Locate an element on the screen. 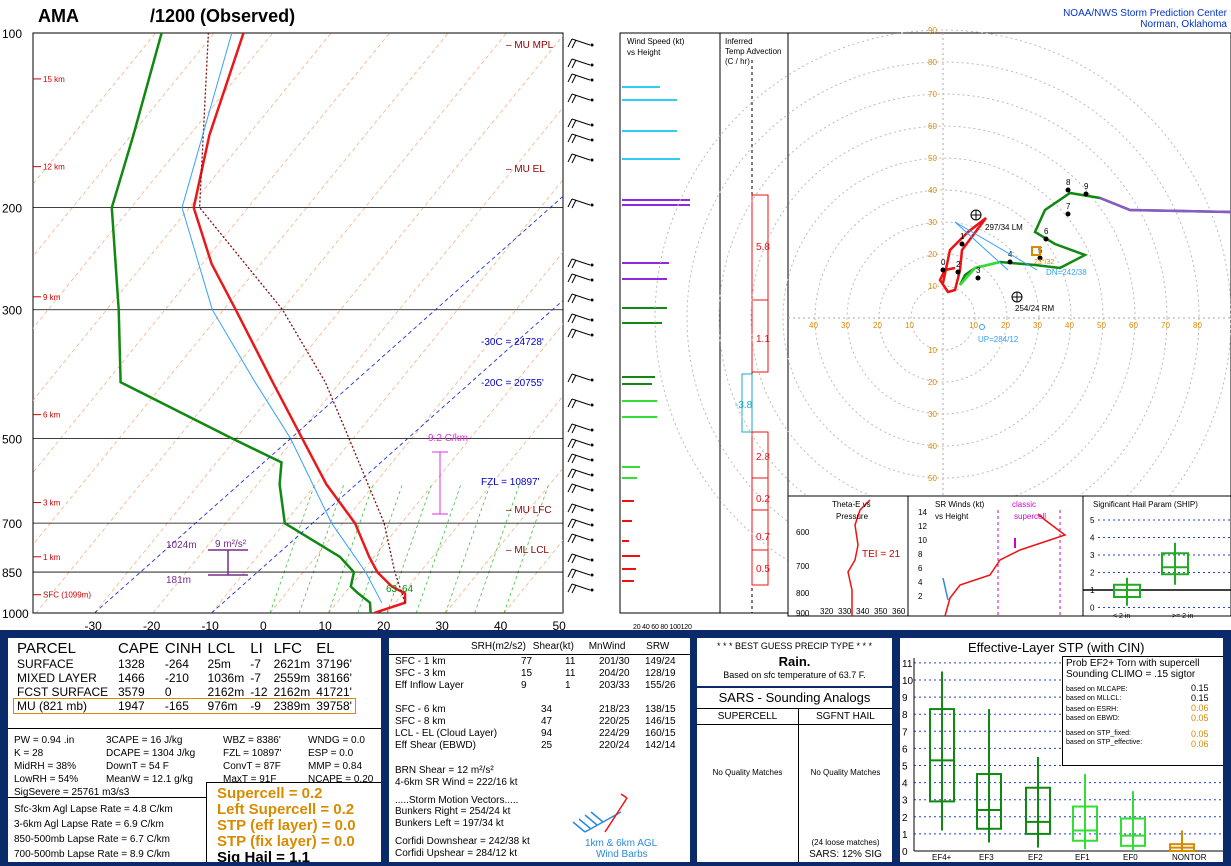 This screenshot has height=866, width=1231. org-line1: NOAA/NWS Storm Prediction Center is located at coordinates (1145, 13).